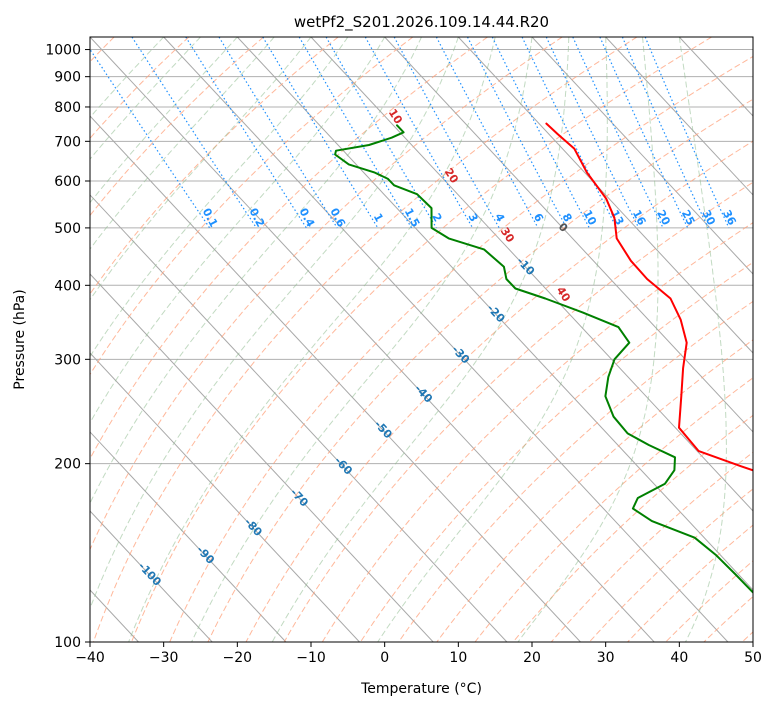  What do you see at coordinates (649, 297) in the screenshot?
I see `temperature-line` at bounding box center [649, 297].